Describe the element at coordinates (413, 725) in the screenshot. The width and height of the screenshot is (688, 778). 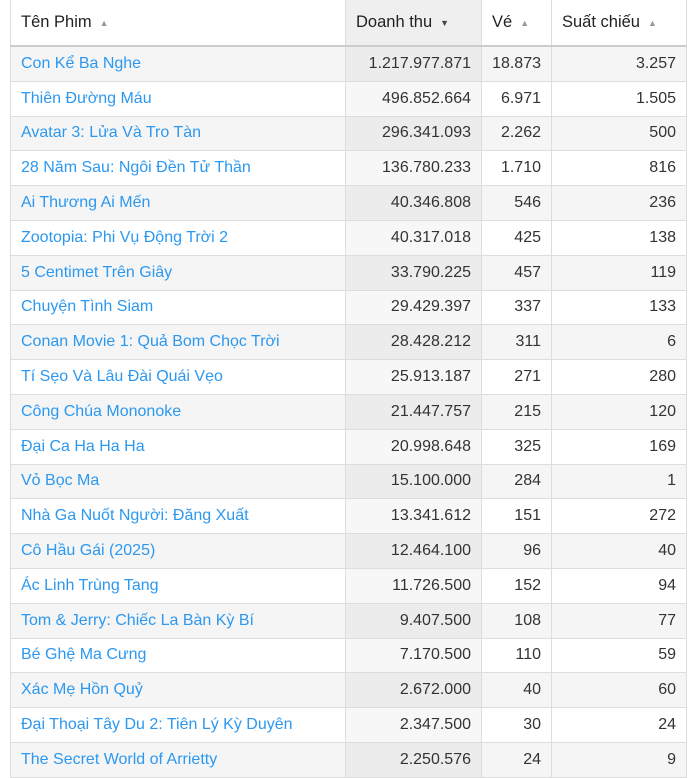
I see `revenue-cell: 2.347.500` at that location.